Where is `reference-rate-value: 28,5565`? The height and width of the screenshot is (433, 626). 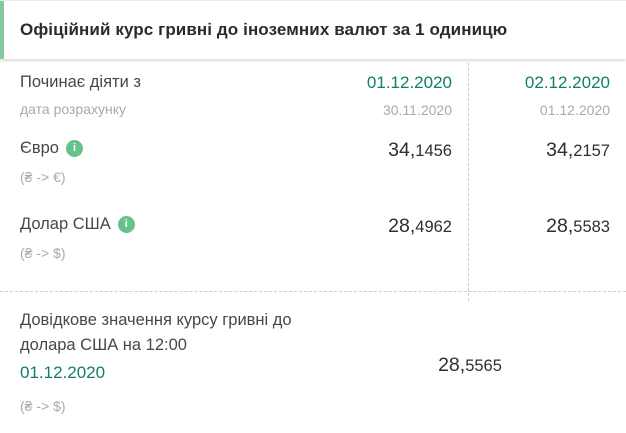 reference-rate-value: 28,5565 is located at coordinates (470, 365).